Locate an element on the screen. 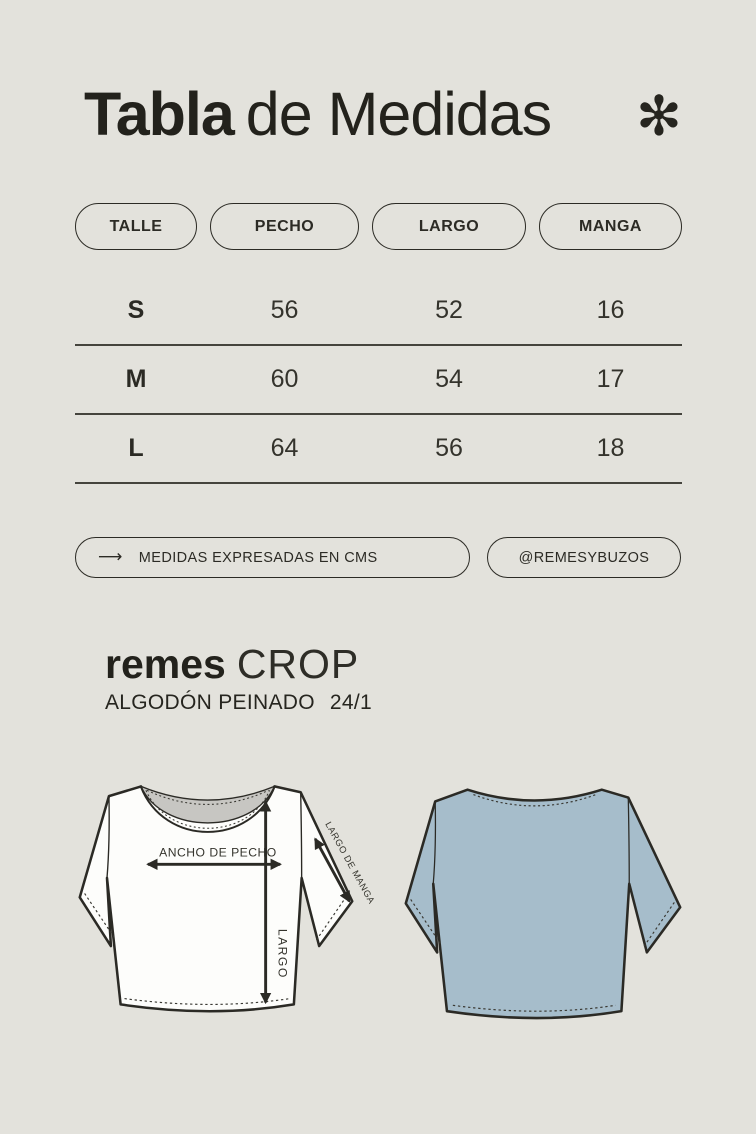 Image resolution: width=756 pixels, height=1134 pixels. fabric-name: ALGODÓN PEINADO is located at coordinates (210, 702).